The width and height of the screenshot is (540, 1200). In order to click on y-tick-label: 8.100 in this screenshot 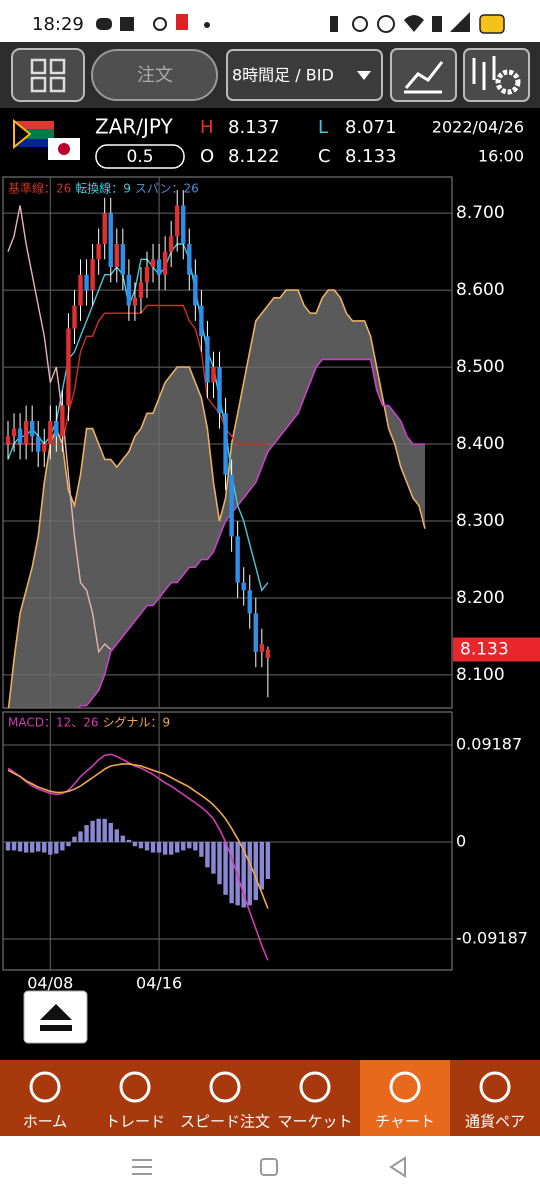, I will do `click(480, 675)`.